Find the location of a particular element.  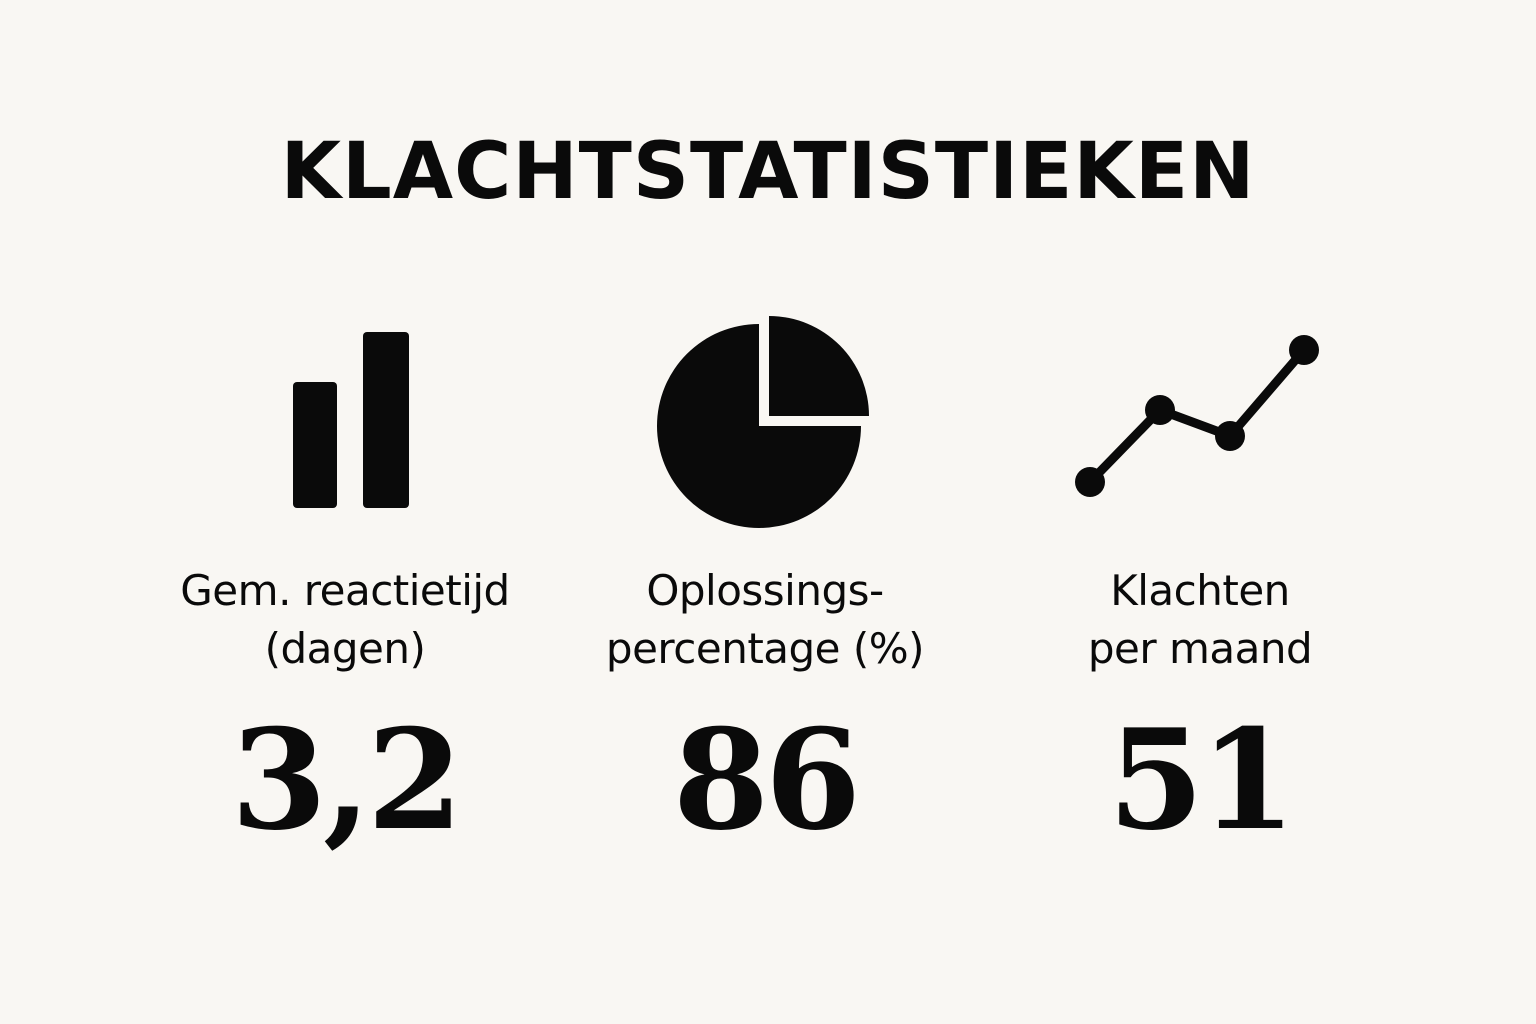

stat-value-complaints-per-month: 51 is located at coordinates (1201, 779).